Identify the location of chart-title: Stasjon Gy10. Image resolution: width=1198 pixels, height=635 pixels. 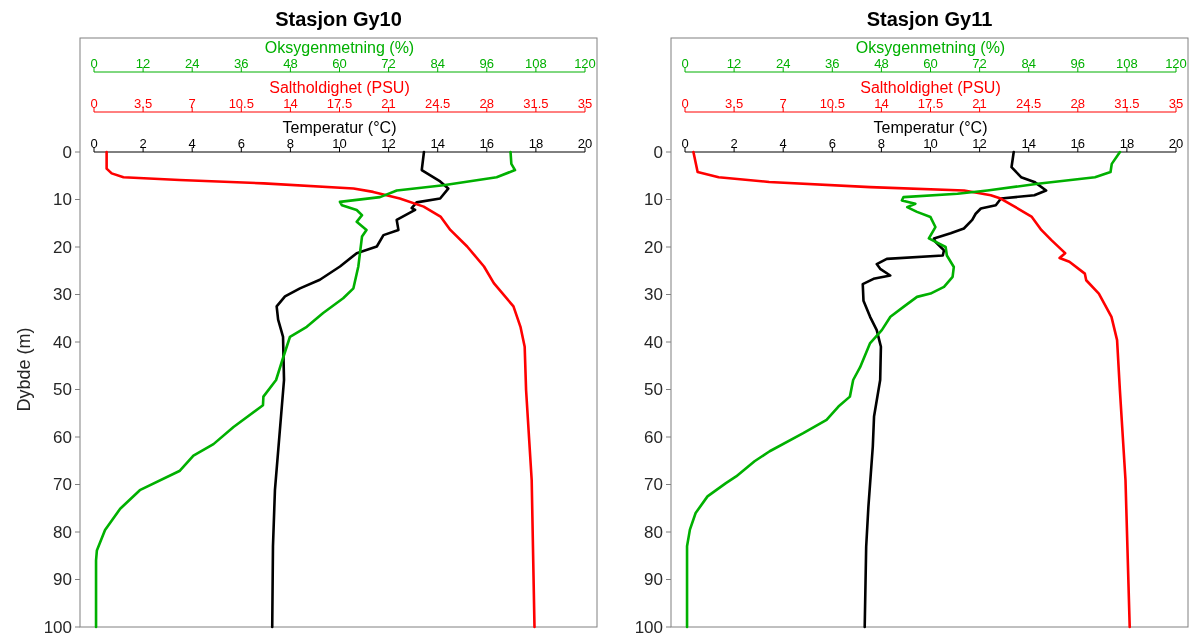
(338, 19).